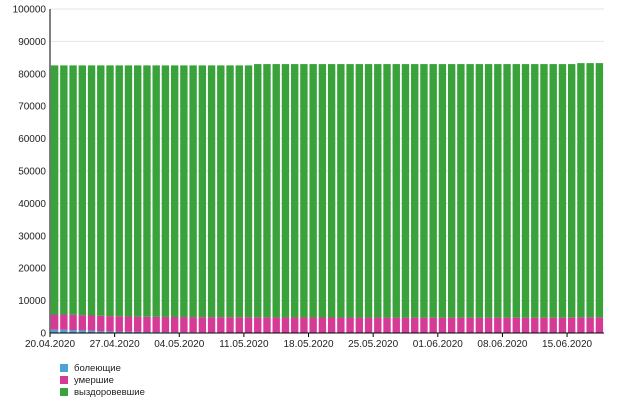 Image resolution: width=618 pixels, height=418 pixels. I want to click on y-tick-label: 100000, so click(30, 10).